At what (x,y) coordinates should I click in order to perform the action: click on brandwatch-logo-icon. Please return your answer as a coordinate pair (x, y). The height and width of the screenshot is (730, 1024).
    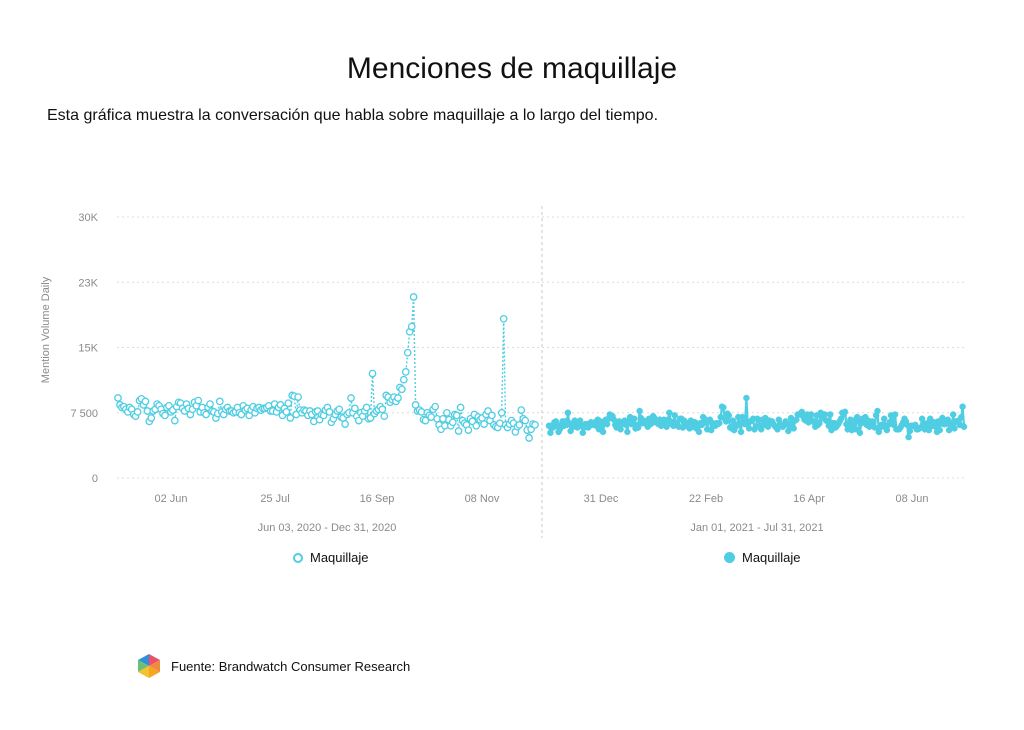
    Looking at the image, I should click on (149, 666).